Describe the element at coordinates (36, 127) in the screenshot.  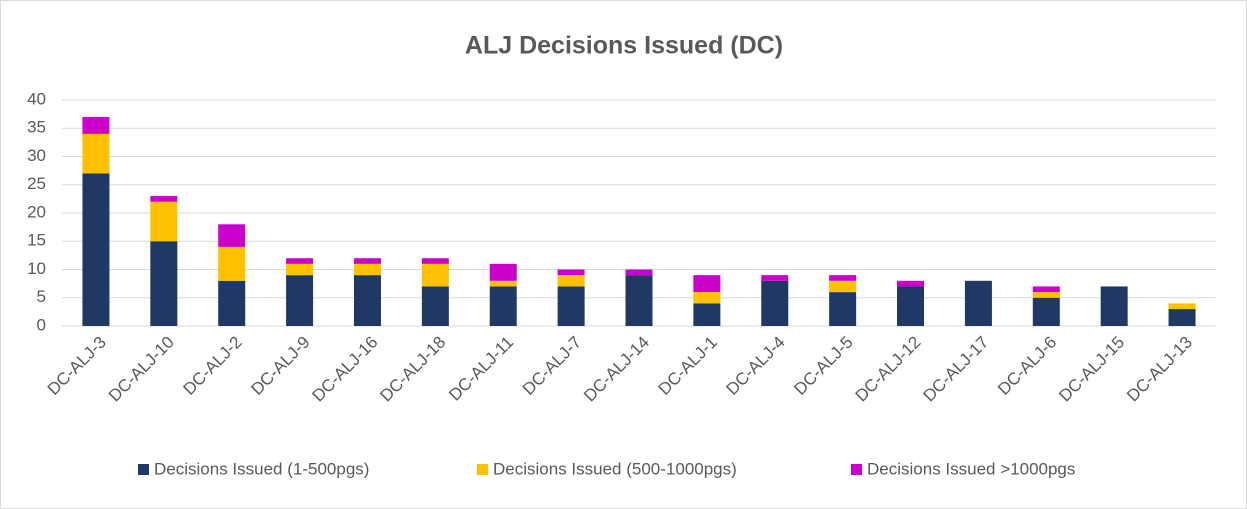
I see `y-tick-label: 35` at that location.